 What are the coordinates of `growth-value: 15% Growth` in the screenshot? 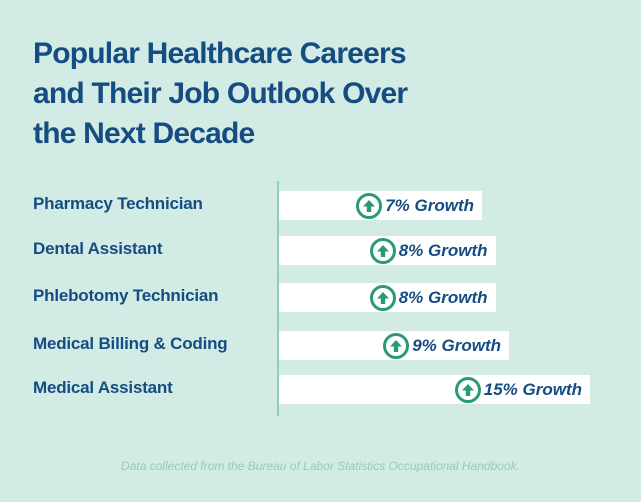 It's located at (532, 389).